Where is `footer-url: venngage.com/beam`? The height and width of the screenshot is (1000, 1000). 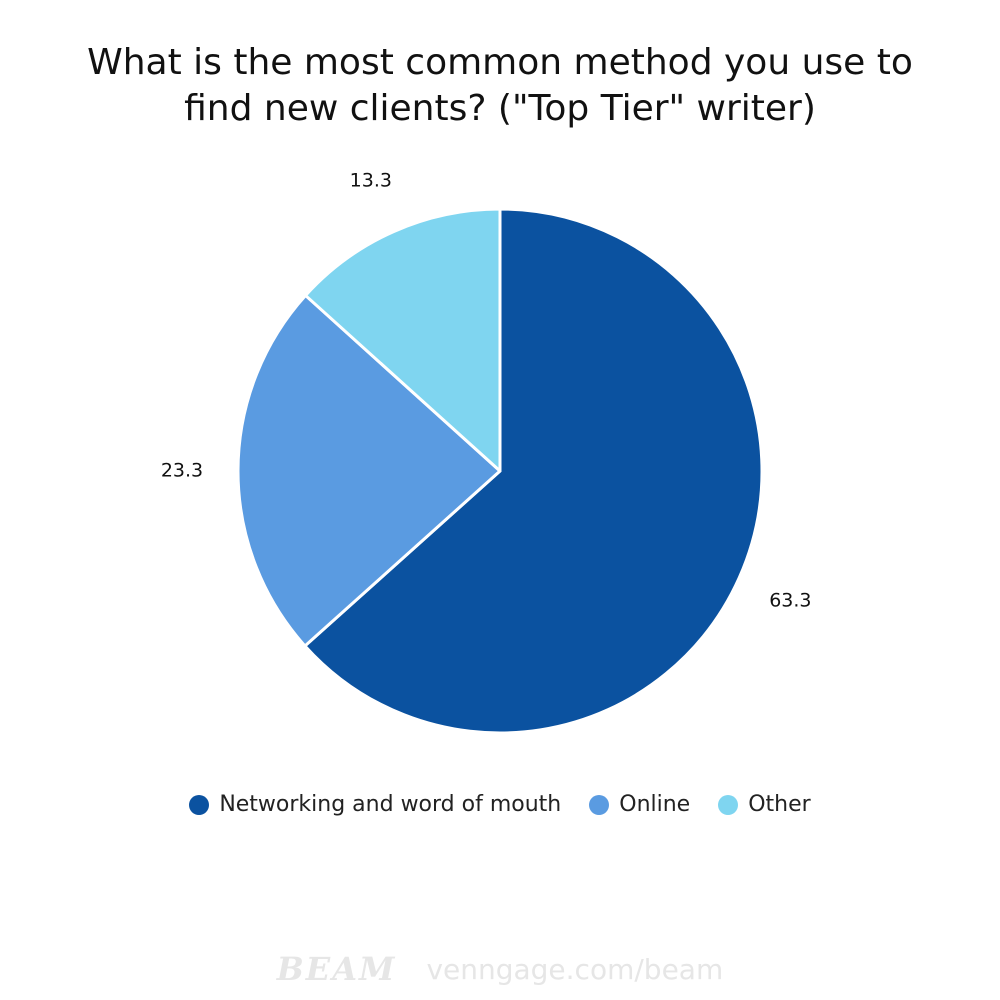
footer-url: venngage.com/beam is located at coordinates (575, 969).